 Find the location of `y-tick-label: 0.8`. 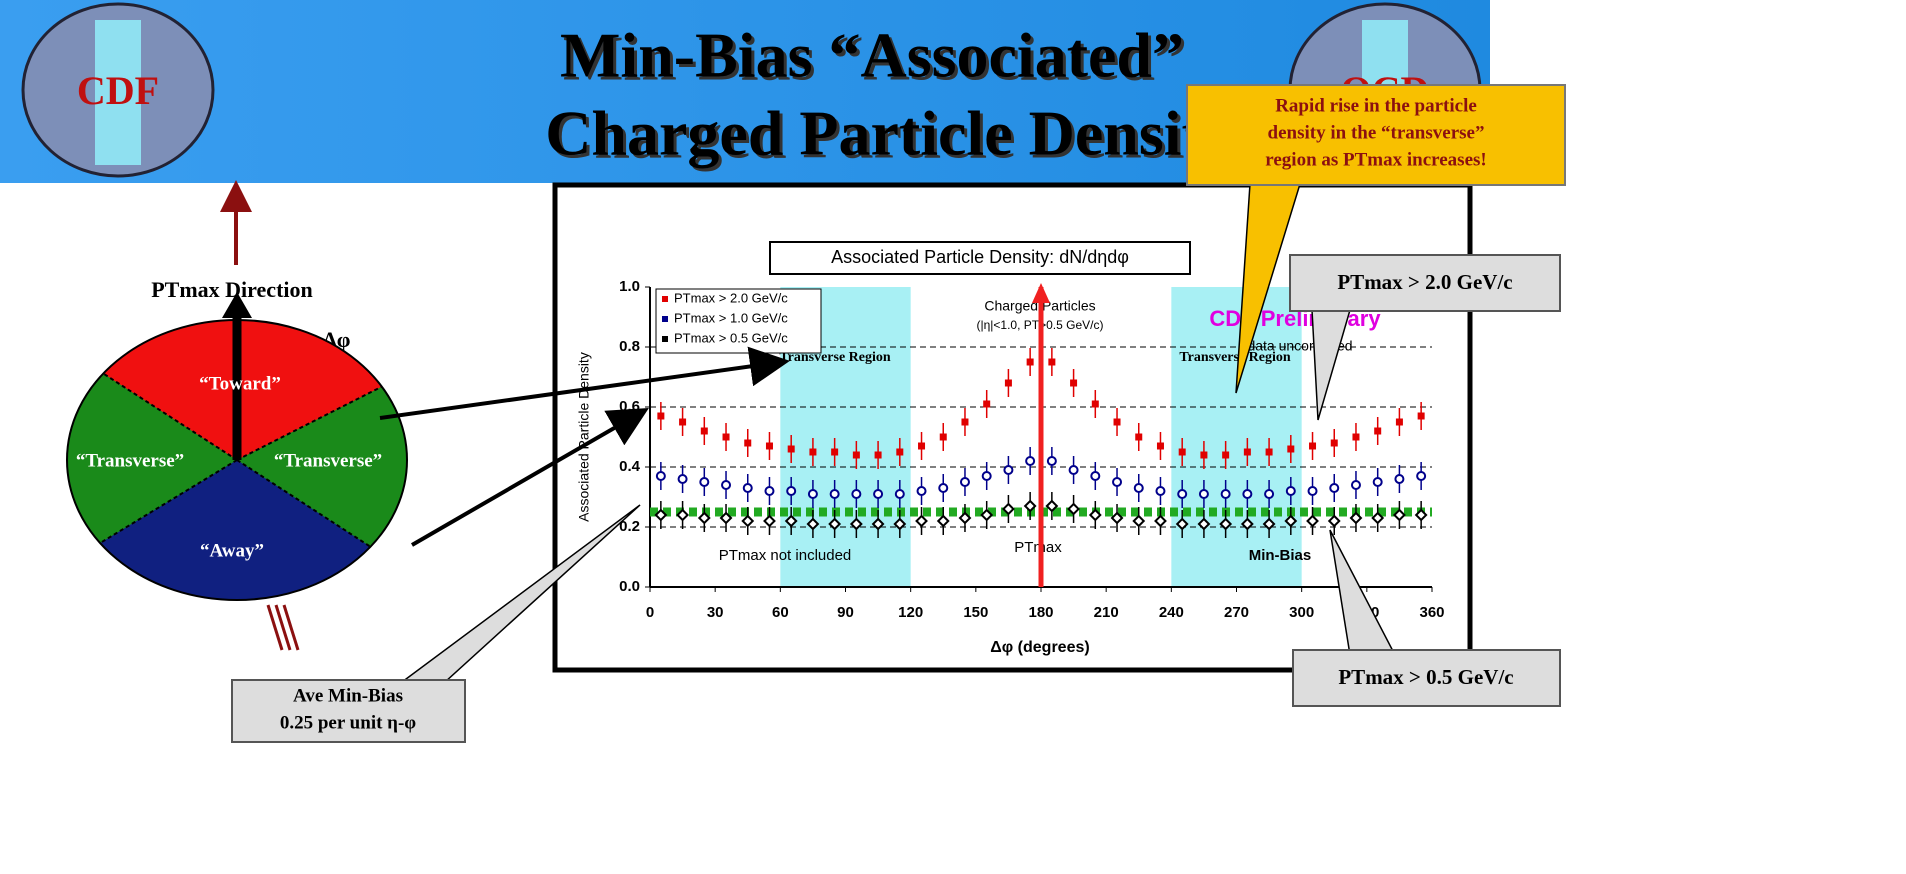

y-tick-label: 0.8 is located at coordinates (629, 346).